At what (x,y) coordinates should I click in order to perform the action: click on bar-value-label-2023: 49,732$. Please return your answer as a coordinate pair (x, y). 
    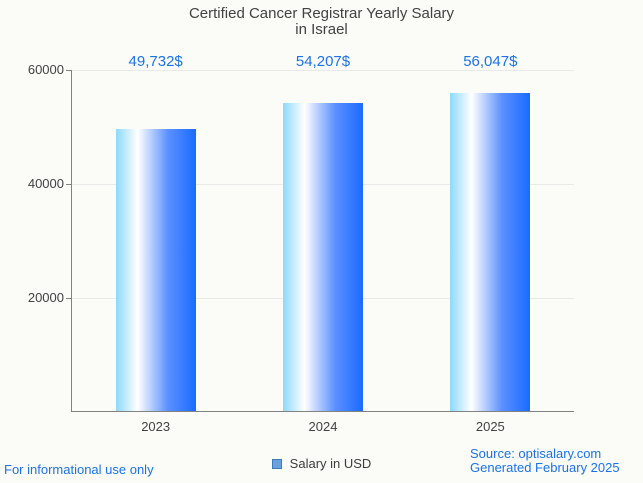
    Looking at the image, I should click on (155, 61).